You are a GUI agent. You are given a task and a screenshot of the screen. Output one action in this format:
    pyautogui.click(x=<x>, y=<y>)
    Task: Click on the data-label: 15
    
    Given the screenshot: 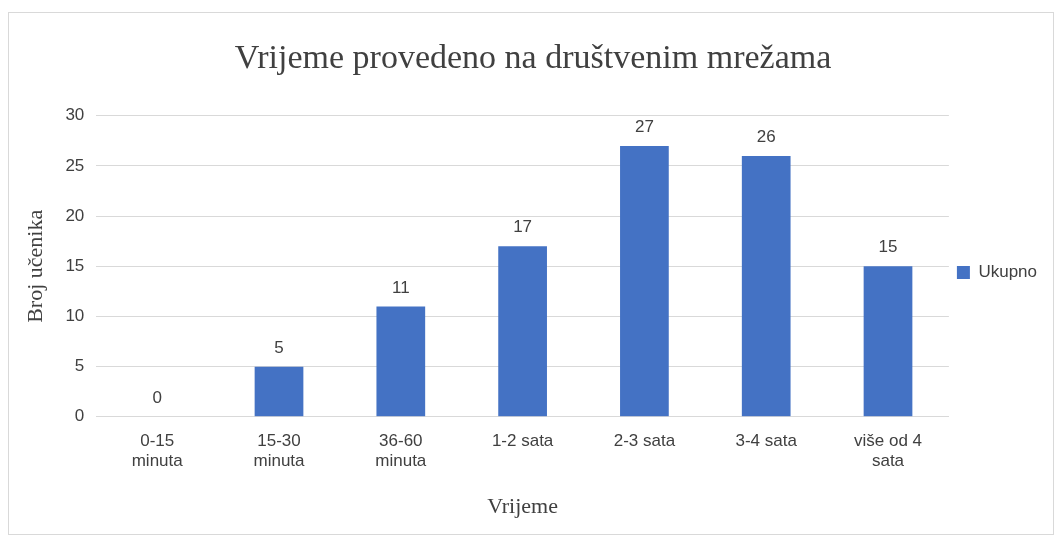 What is the action you would take?
    pyautogui.click(x=888, y=247)
    